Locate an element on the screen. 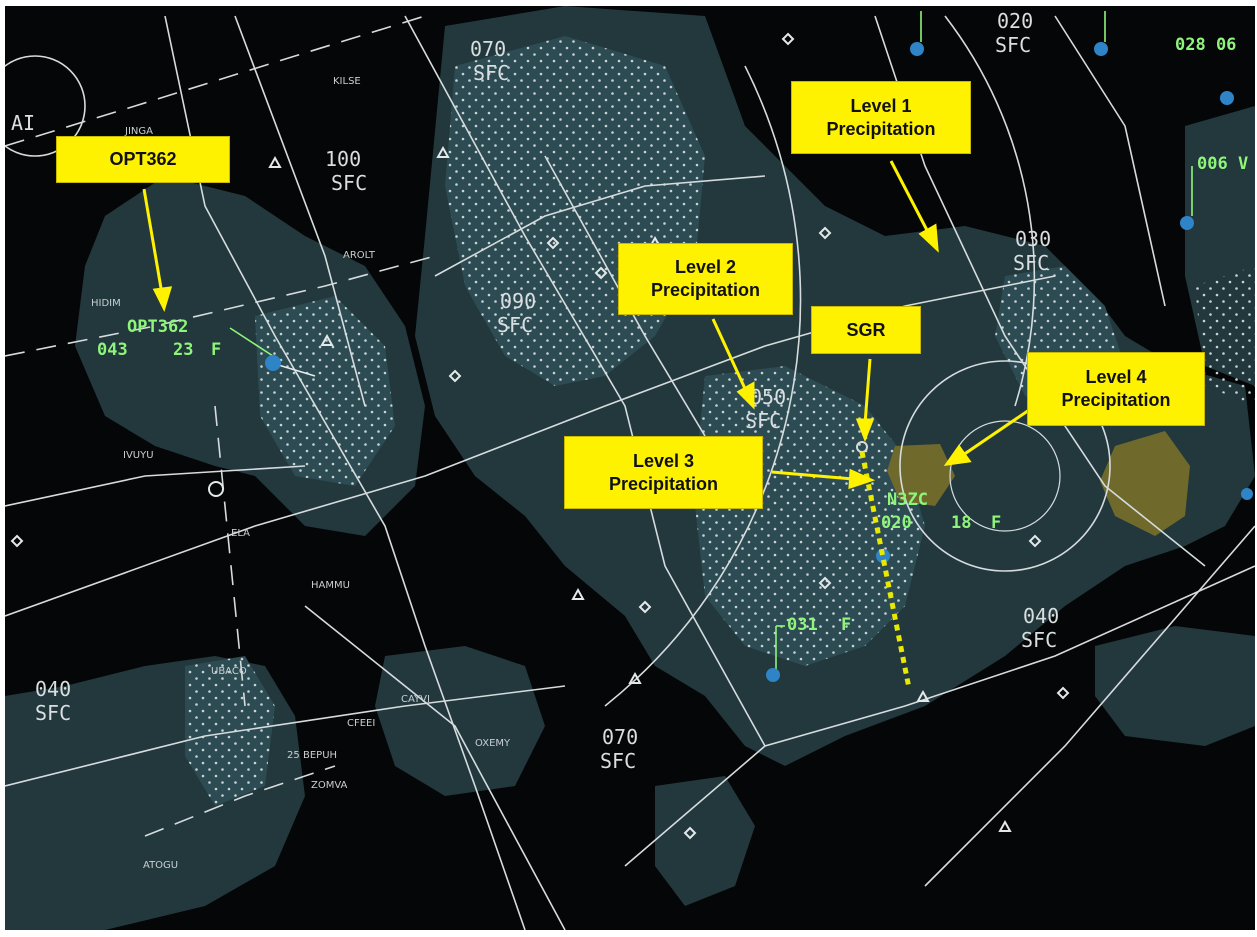 This screenshot has width=1257, height=937. callout-opt362: OPT362 is located at coordinates (143, 159).